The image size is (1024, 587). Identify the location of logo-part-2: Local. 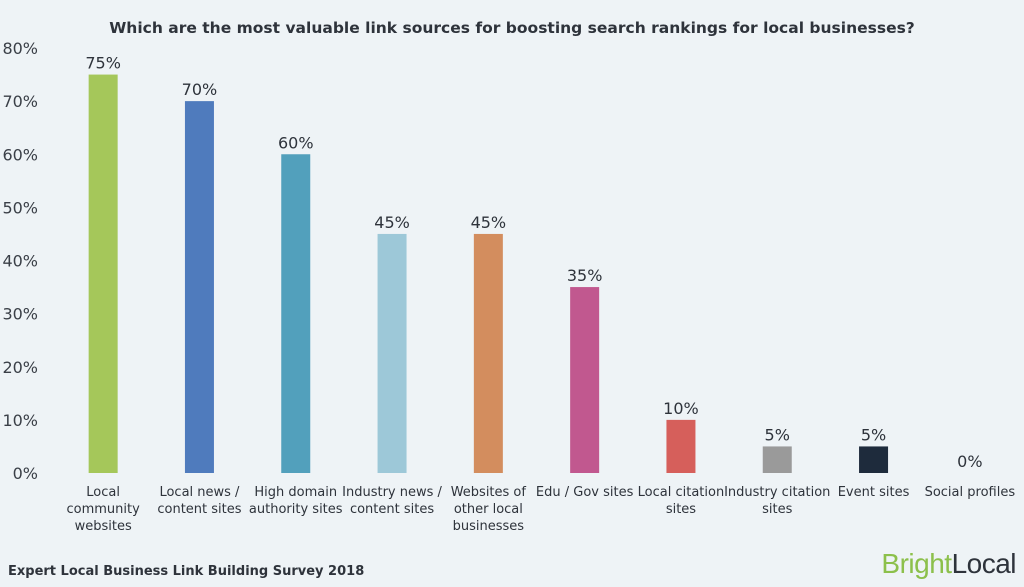
(984, 563).